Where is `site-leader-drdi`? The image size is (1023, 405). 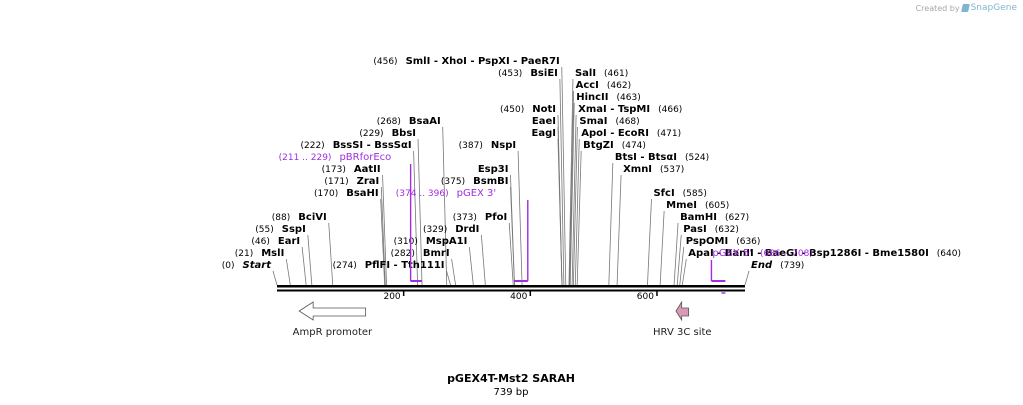 site-leader-drdi is located at coordinates (483, 260).